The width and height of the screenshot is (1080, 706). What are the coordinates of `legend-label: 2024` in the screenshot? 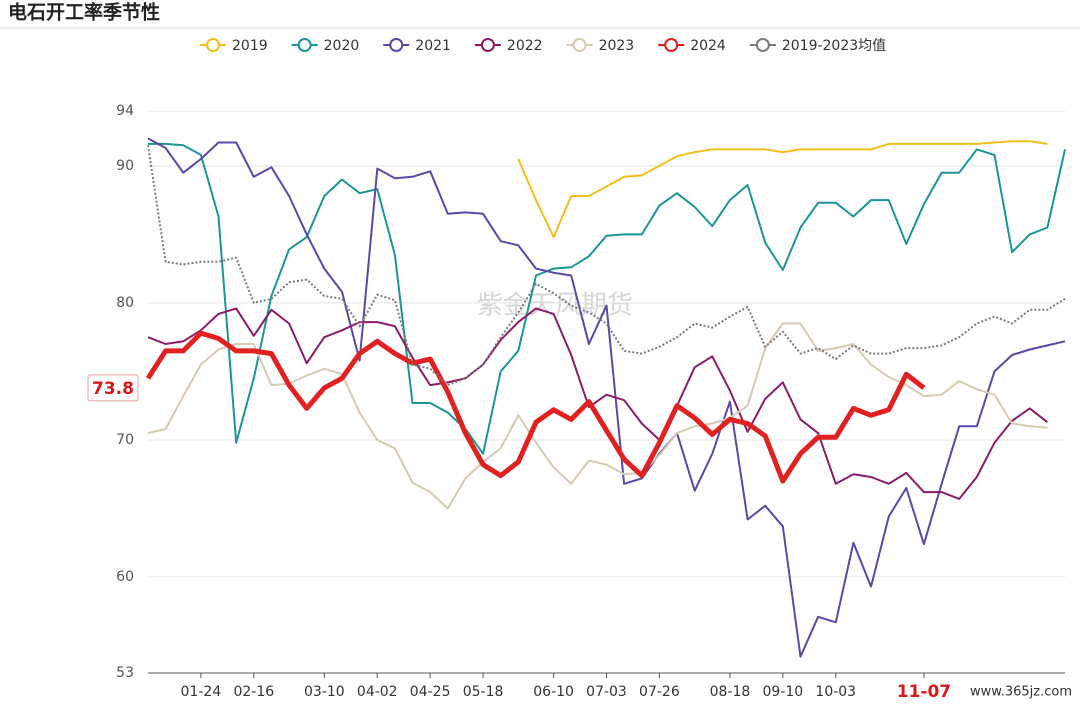 It's located at (708, 46).